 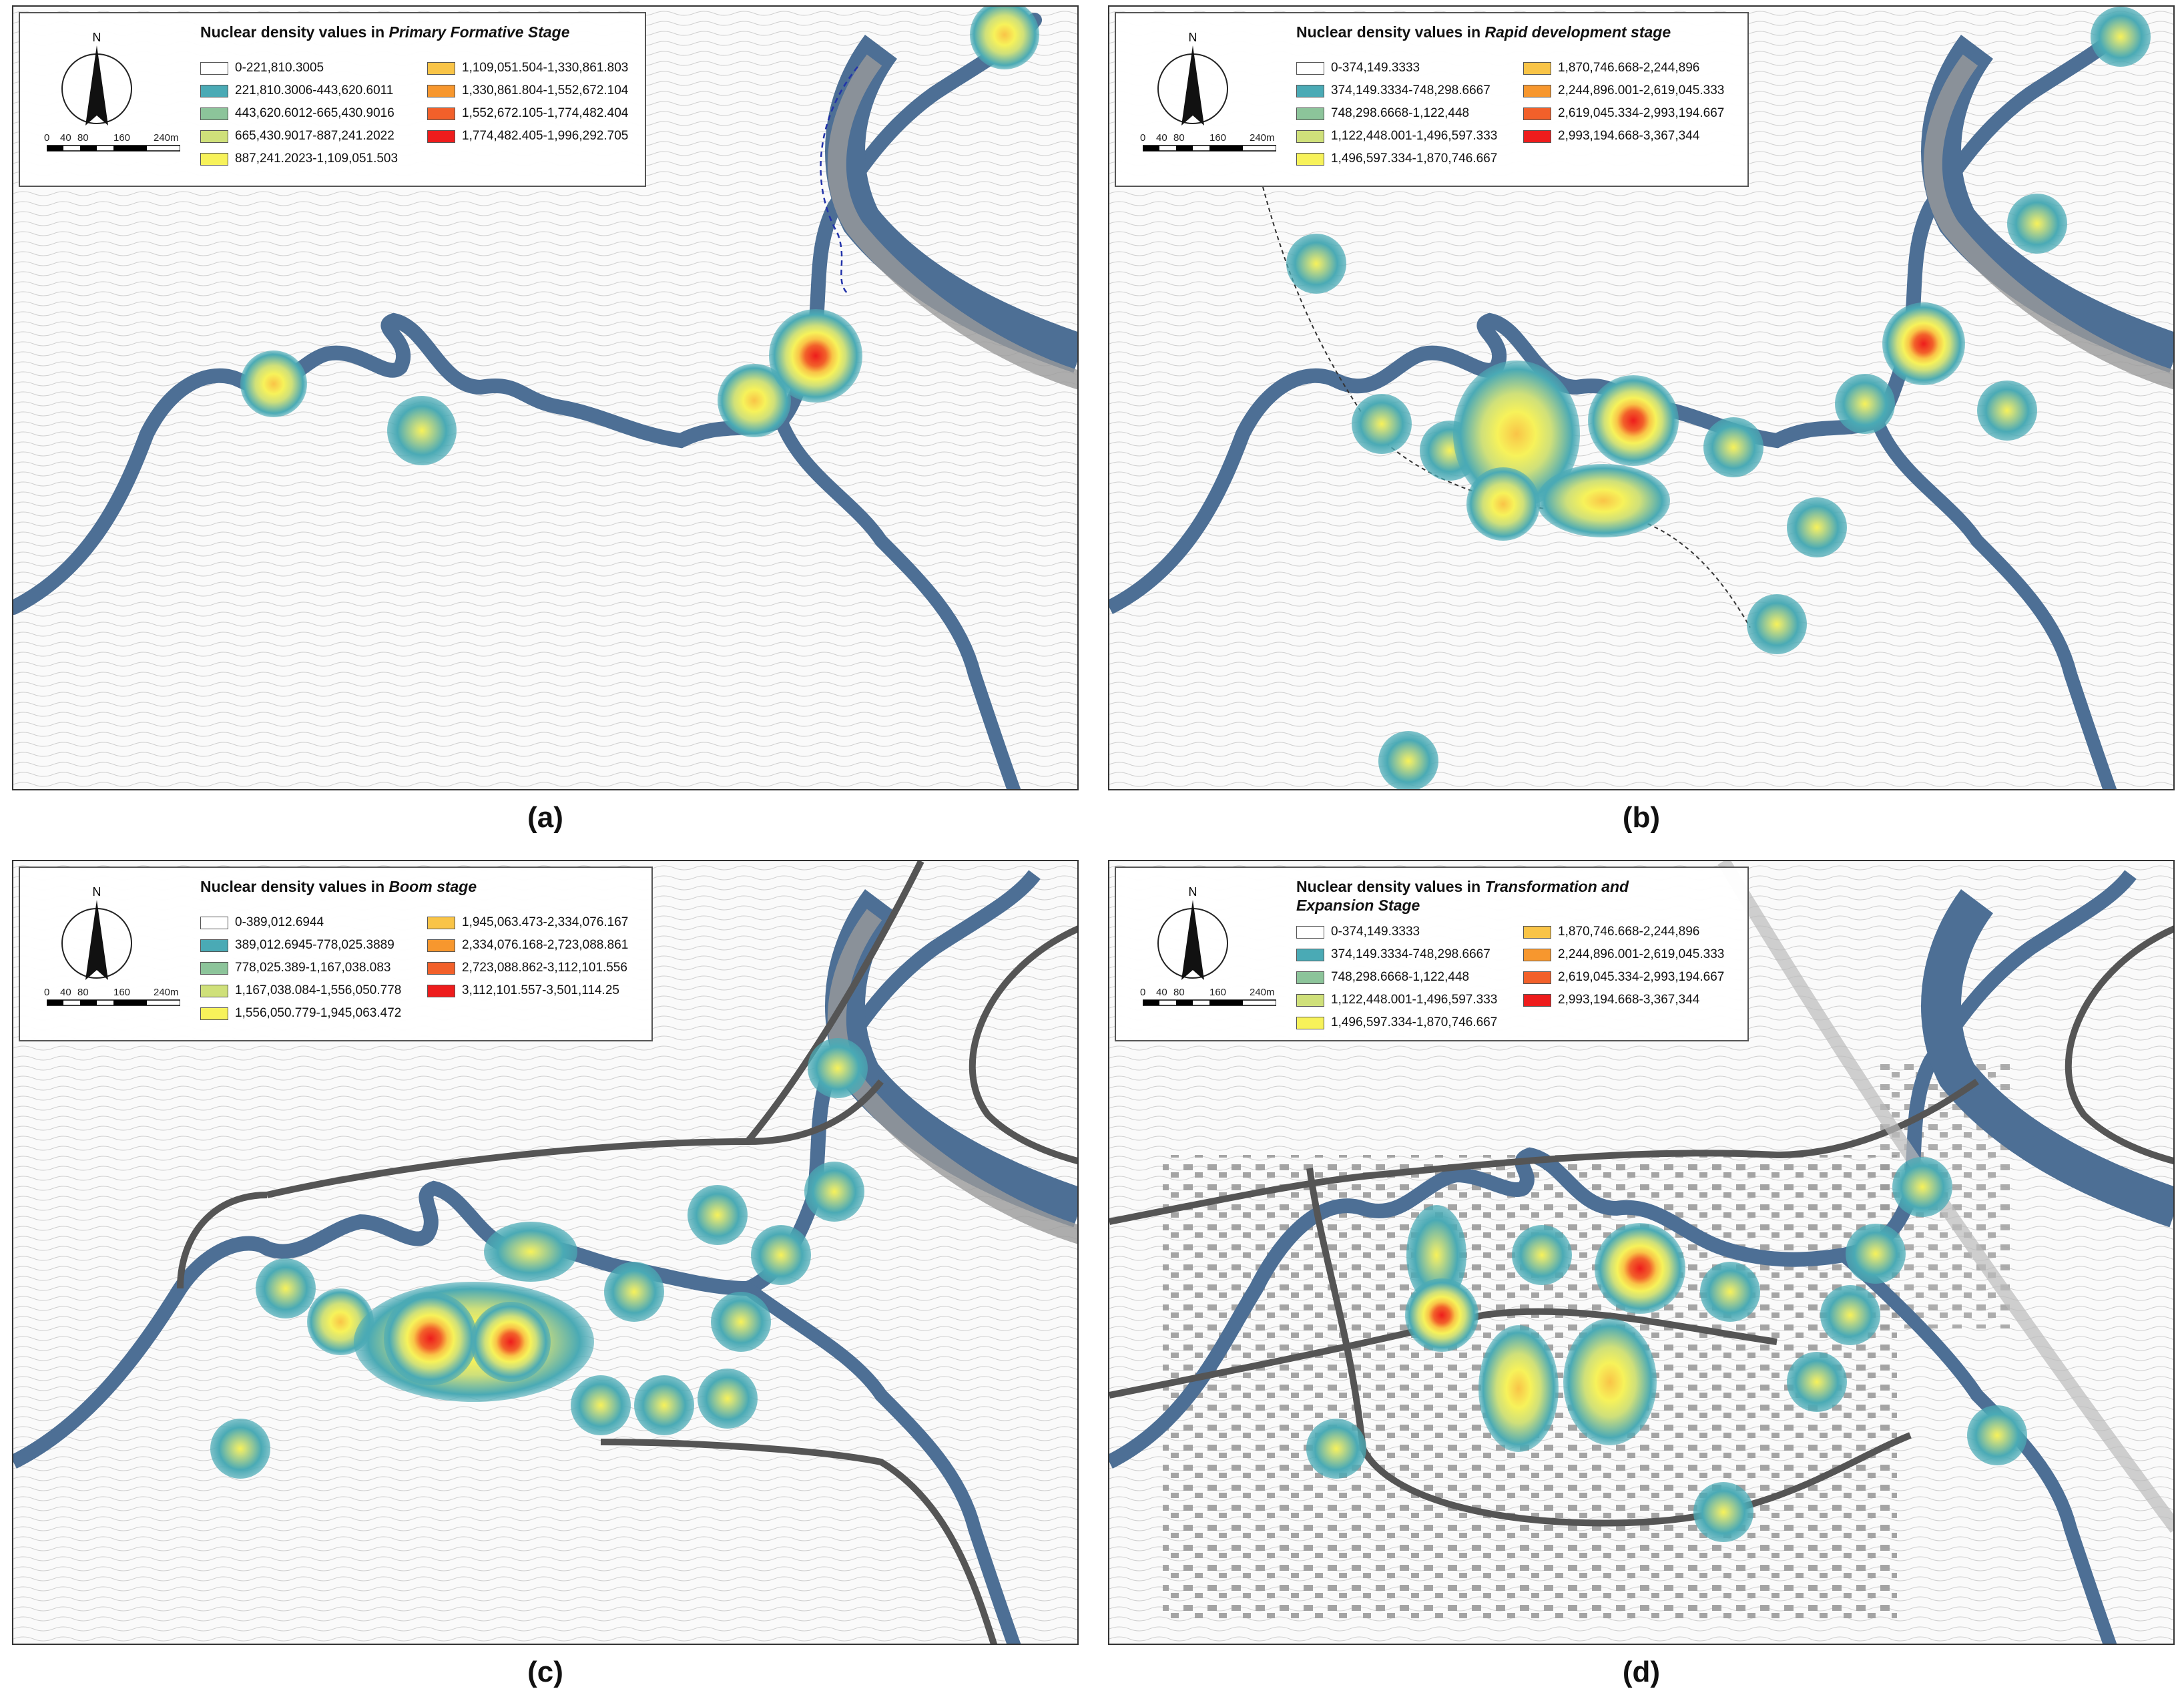 What do you see at coordinates (297, 113) in the screenshot?
I see `legend-item: 443,620.6012-665,430.9016` at bounding box center [297, 113].